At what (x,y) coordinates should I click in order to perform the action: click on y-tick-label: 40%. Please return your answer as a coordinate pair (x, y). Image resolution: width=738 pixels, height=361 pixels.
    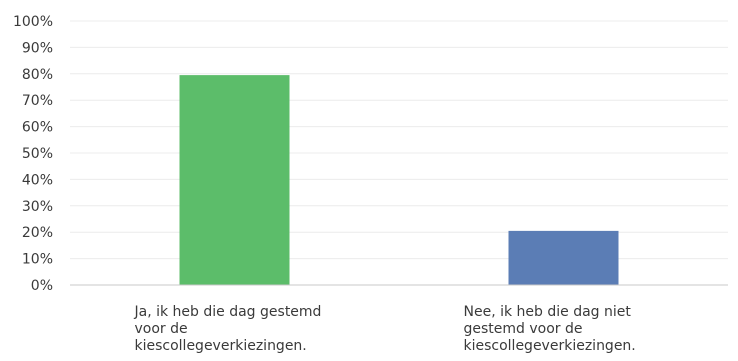
    Looking at the image, I should click on (37, 180).